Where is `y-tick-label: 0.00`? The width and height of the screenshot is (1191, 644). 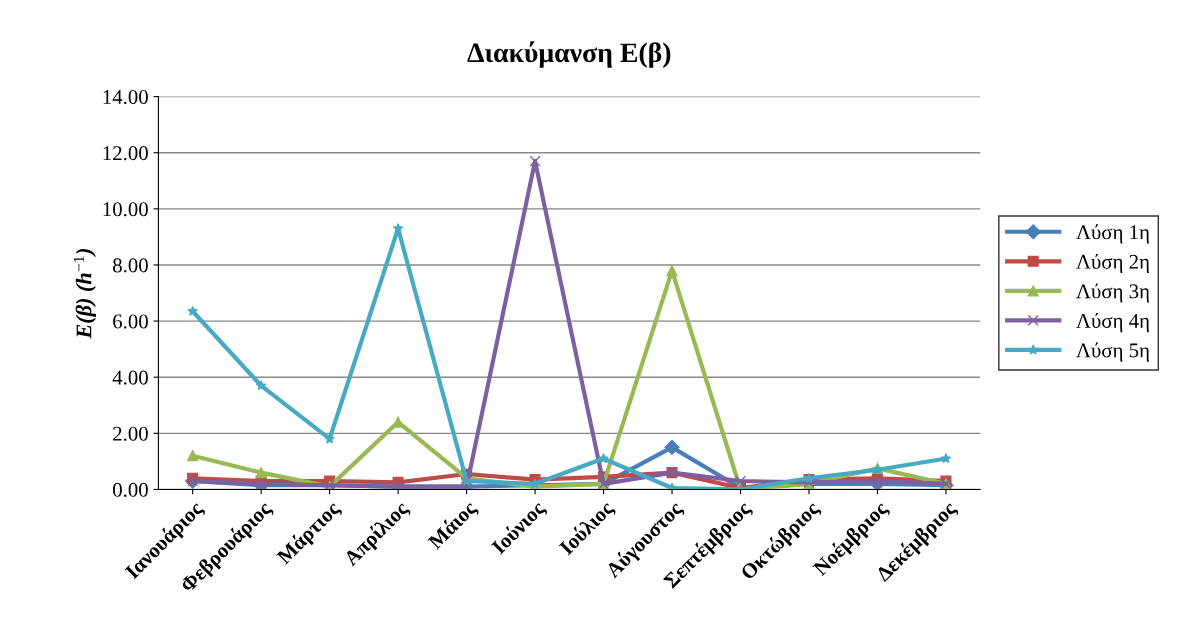 y-tick-label: 0.00 is located at coordinates (130, 489).